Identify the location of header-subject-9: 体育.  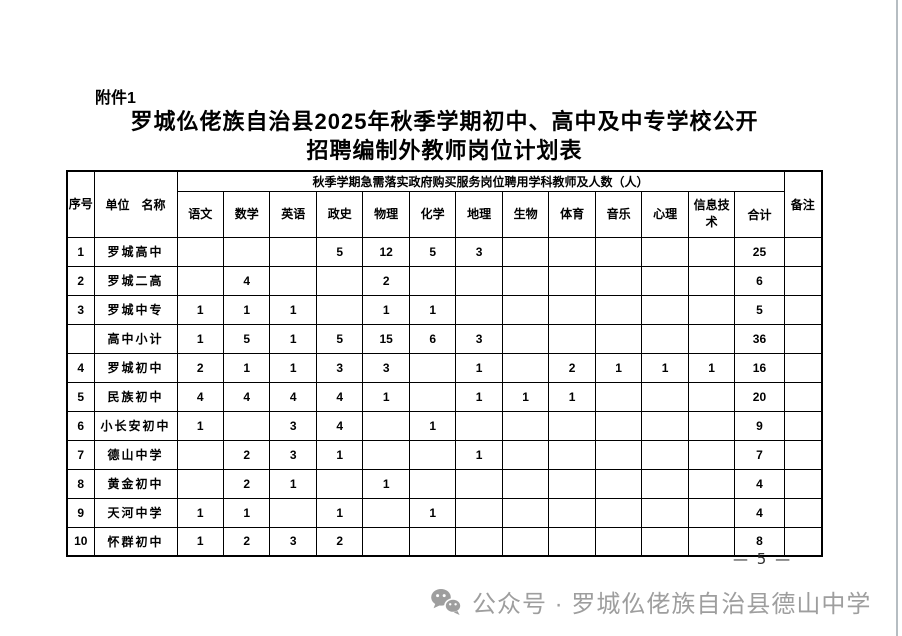
(572, 214).